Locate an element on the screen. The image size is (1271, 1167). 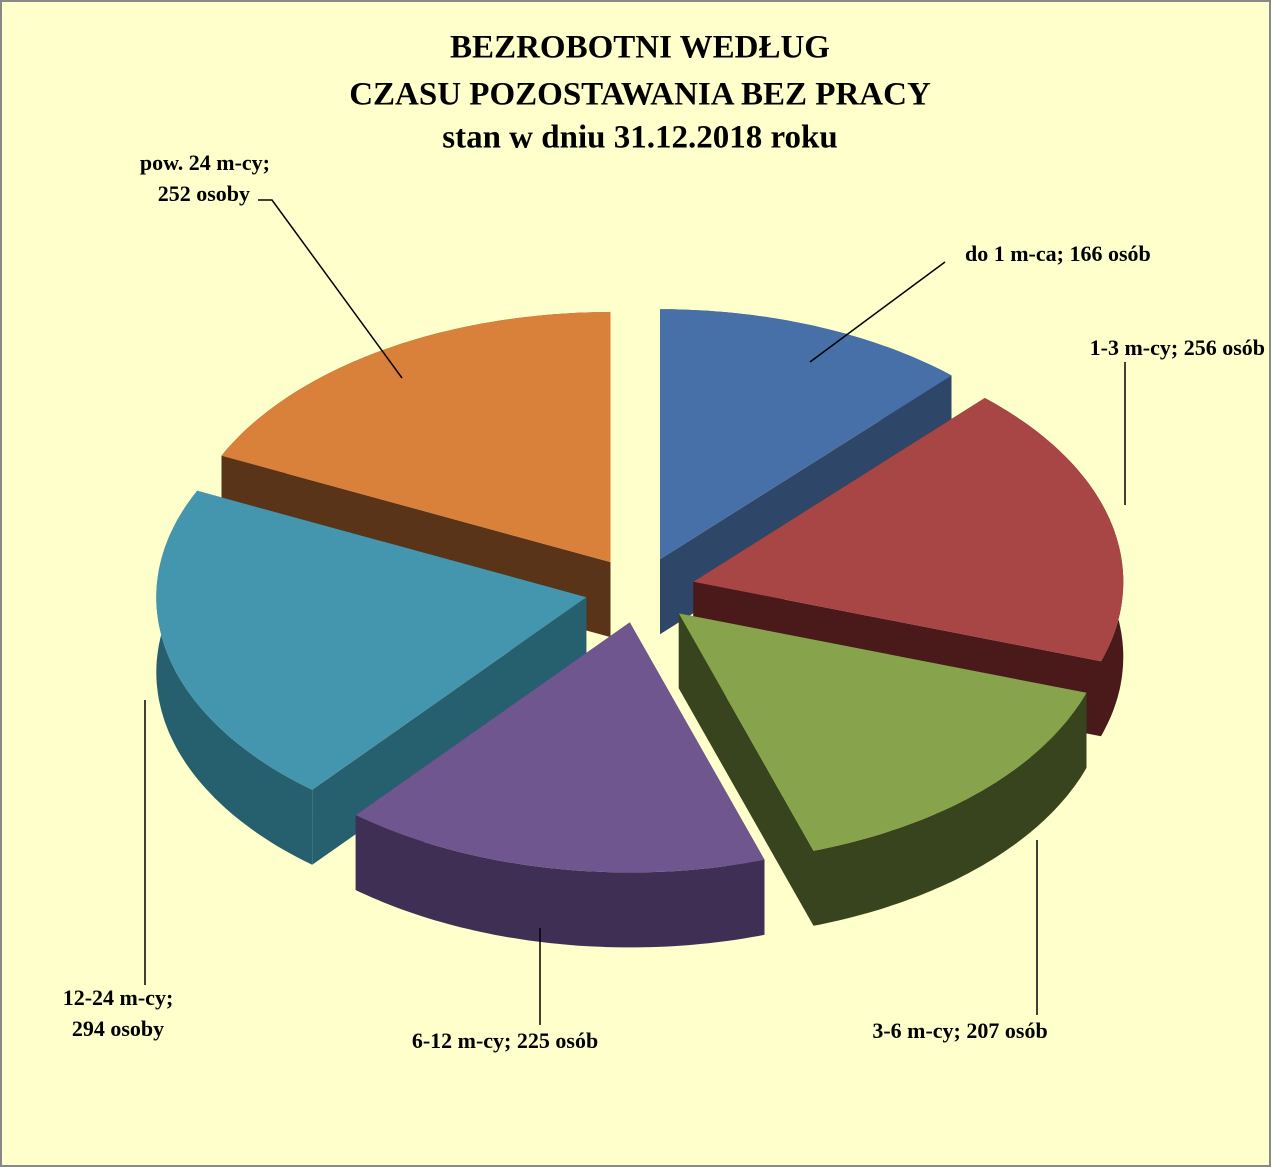
data-label: 252 osoby is located at coordinates (204, 193).